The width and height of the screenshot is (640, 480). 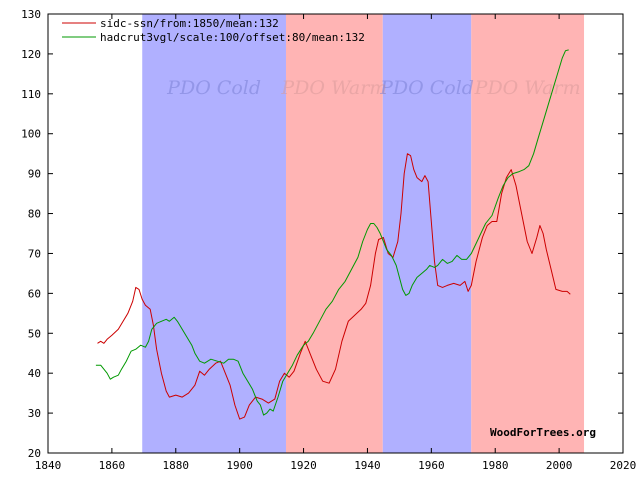 What do you see at coordinates (112, 465) in the screenshot?
I see `x-tick-label: 1860` at bounding box center [112, 465].